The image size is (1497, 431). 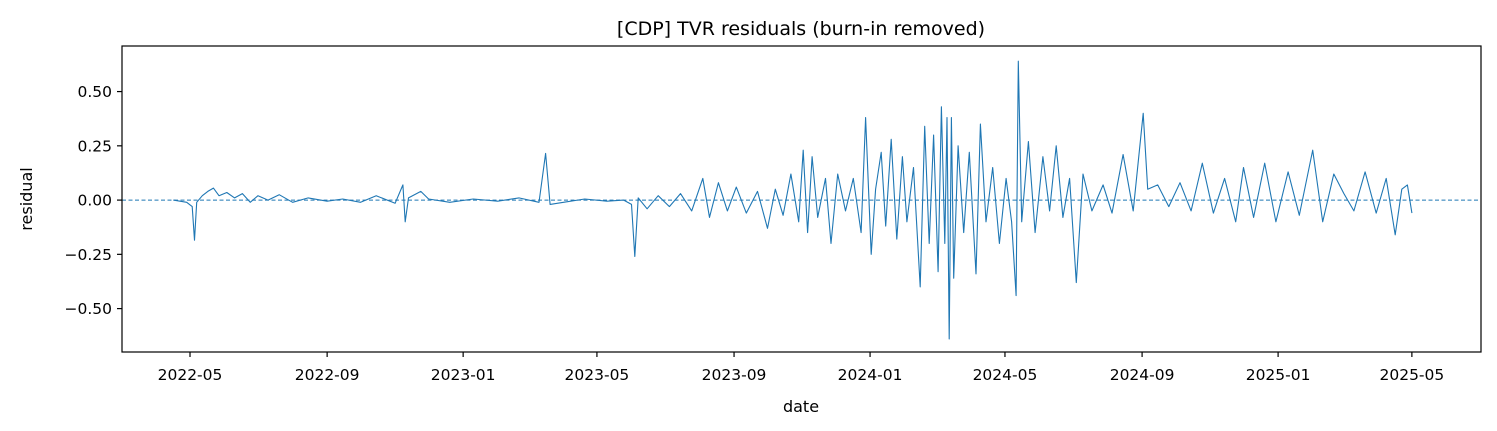 What do you see at coordinates (89, 309) in the screenshot?
I see `y-tick-label: −0.50` at bounding box center [89, 309].